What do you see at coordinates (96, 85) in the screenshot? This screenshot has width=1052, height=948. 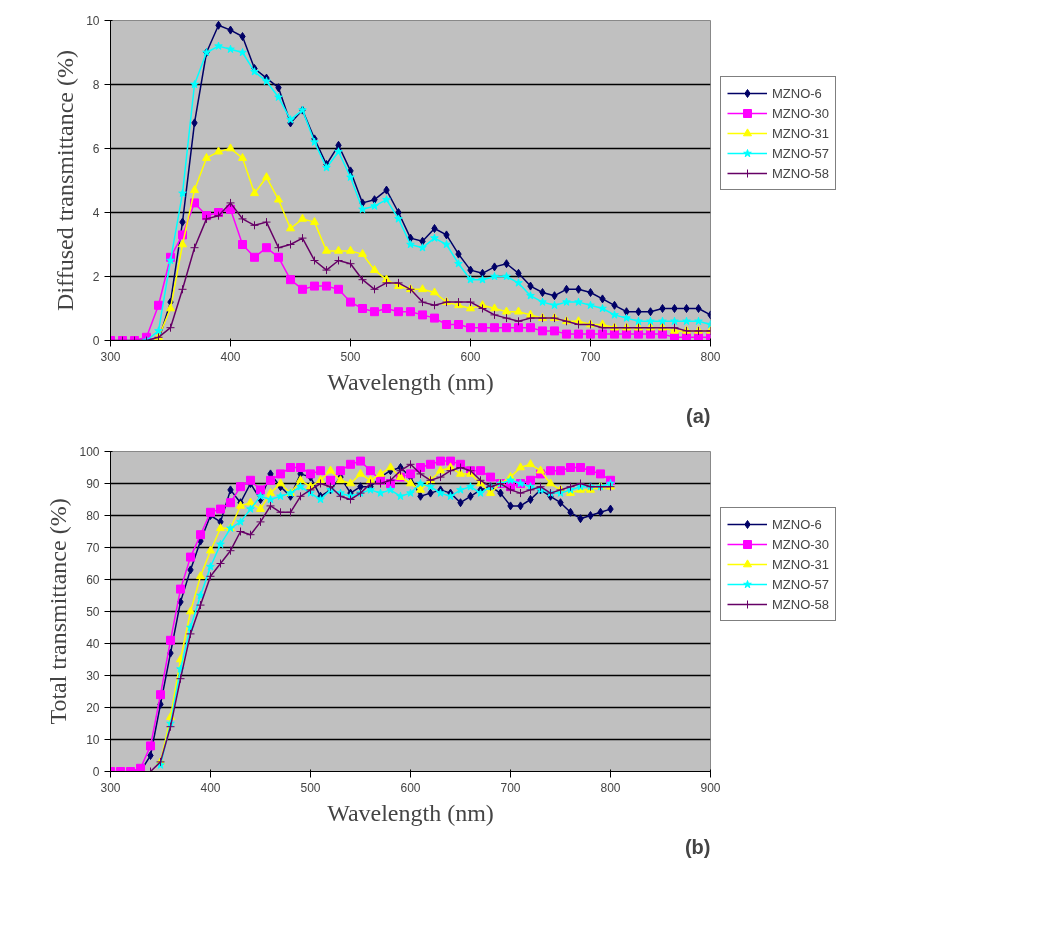 I see `y-tick-label: 8` at bounding box center [96, 85].